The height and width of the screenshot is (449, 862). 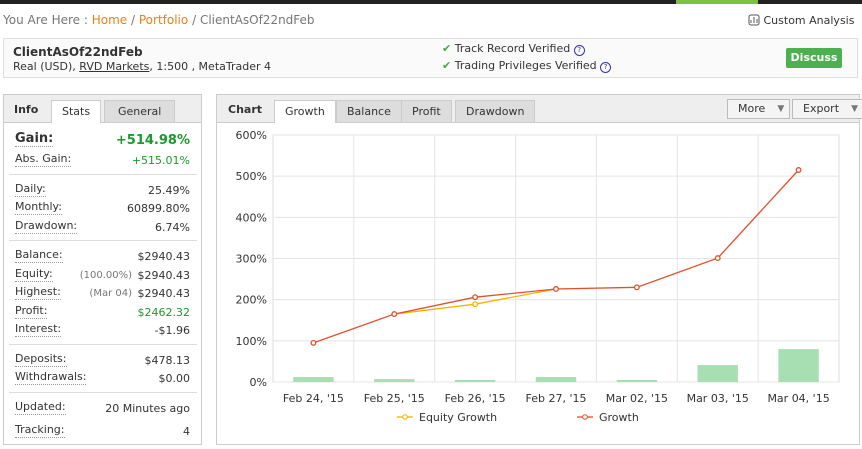 I want to click on verified-privileges: ✔ Trading Privileges Verified ?, so click(x=527, y=66).